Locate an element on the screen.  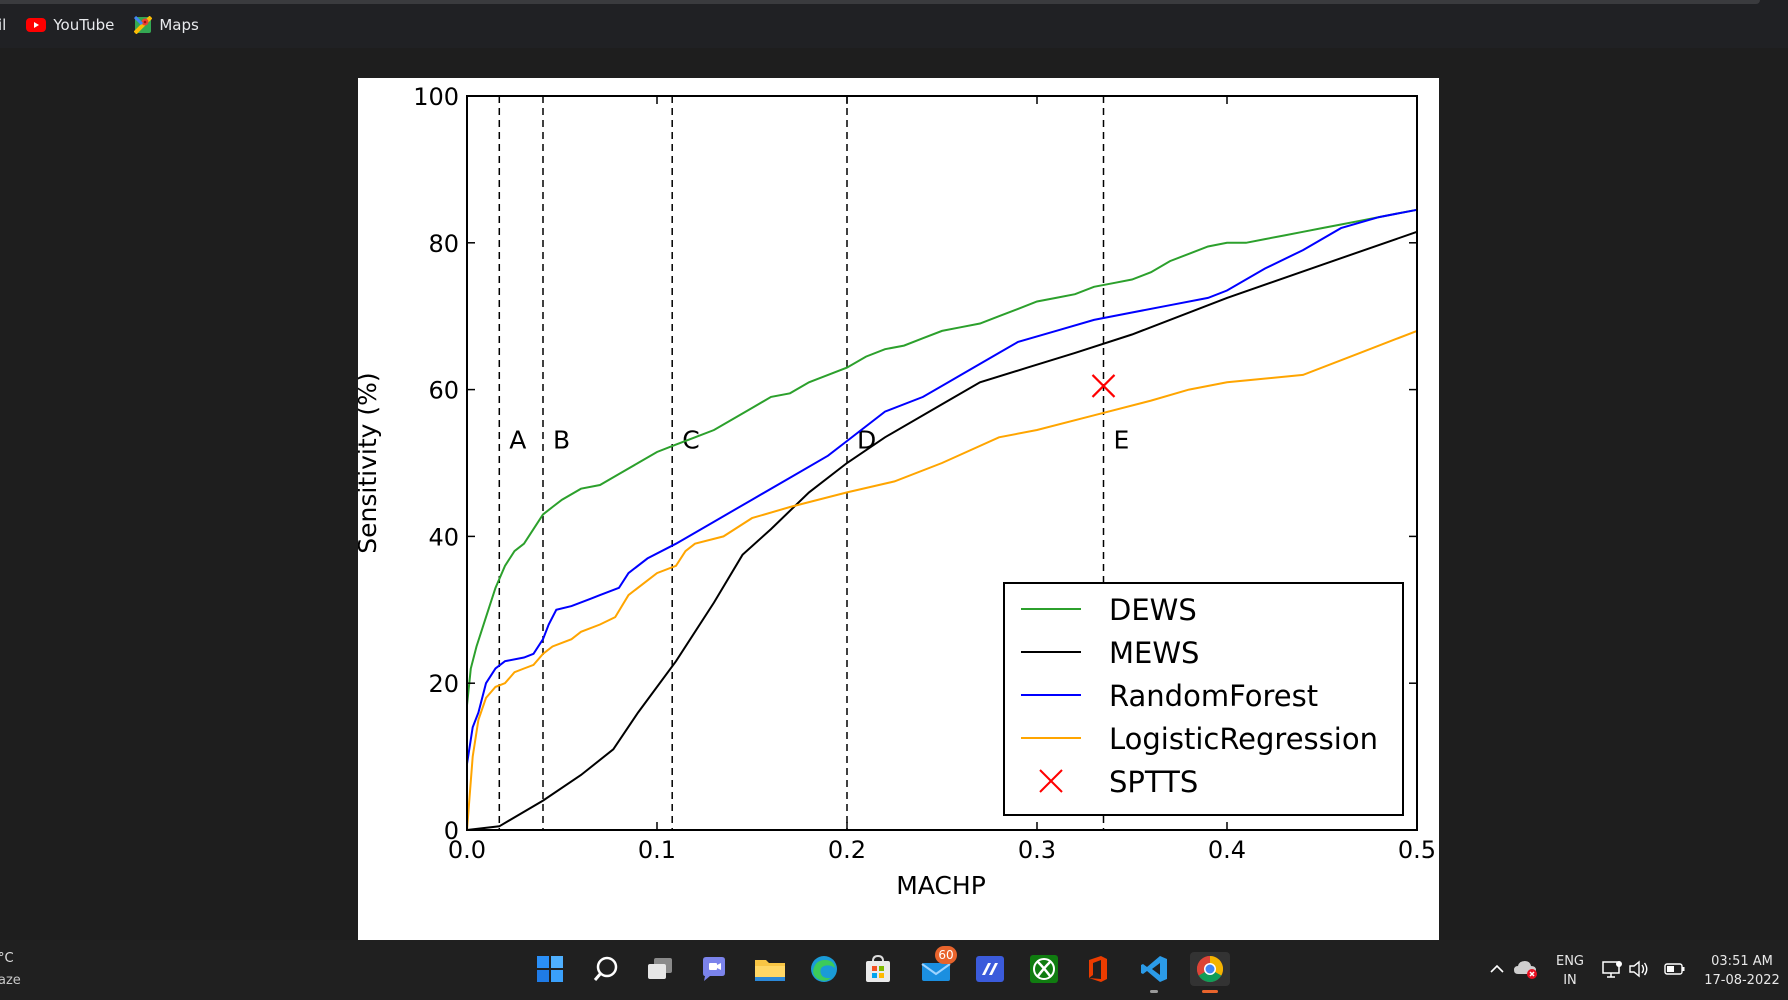
onedrive-button is located at coordinates (1526, 969).